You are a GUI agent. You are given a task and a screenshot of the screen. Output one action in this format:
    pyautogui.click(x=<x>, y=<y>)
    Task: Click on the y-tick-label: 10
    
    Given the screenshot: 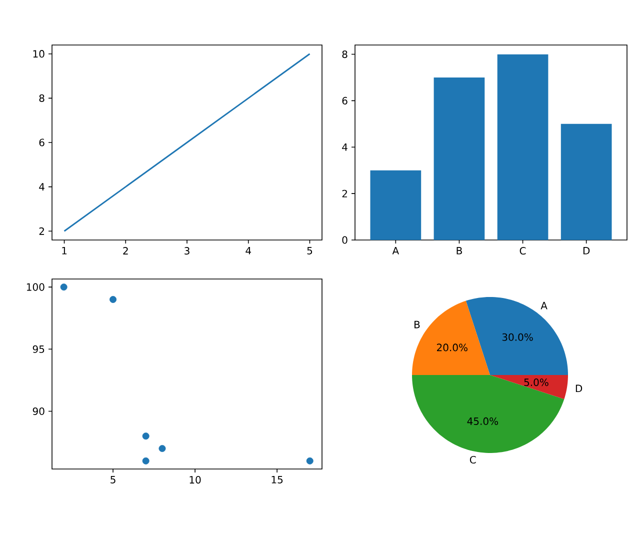 What is the action you would take?
    pyautogui.click(x=38, y=54)
    